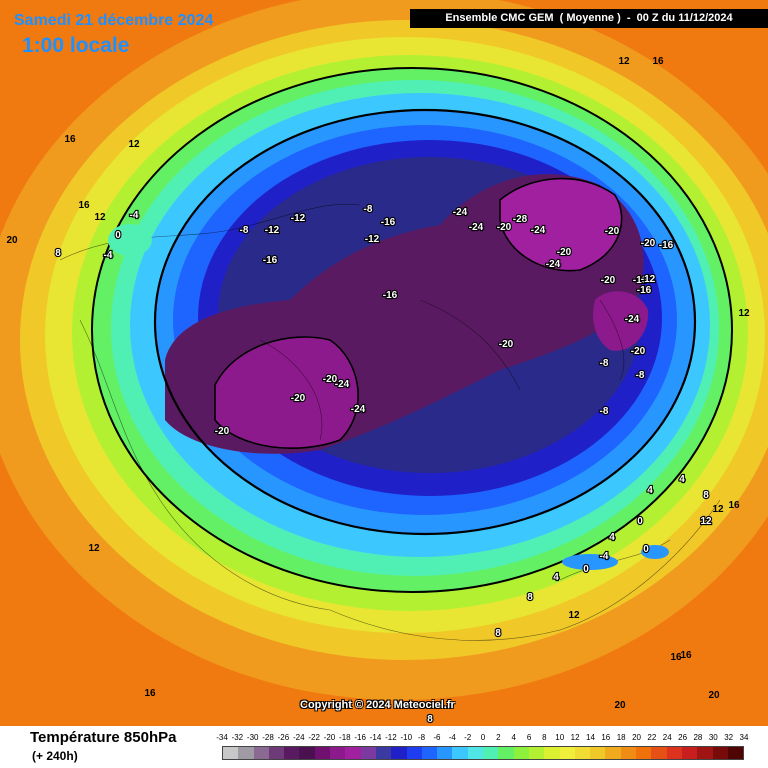  Describe the element at coordinates (345, 737) in the screenshot. I see `legend-tick: -18` at that location.